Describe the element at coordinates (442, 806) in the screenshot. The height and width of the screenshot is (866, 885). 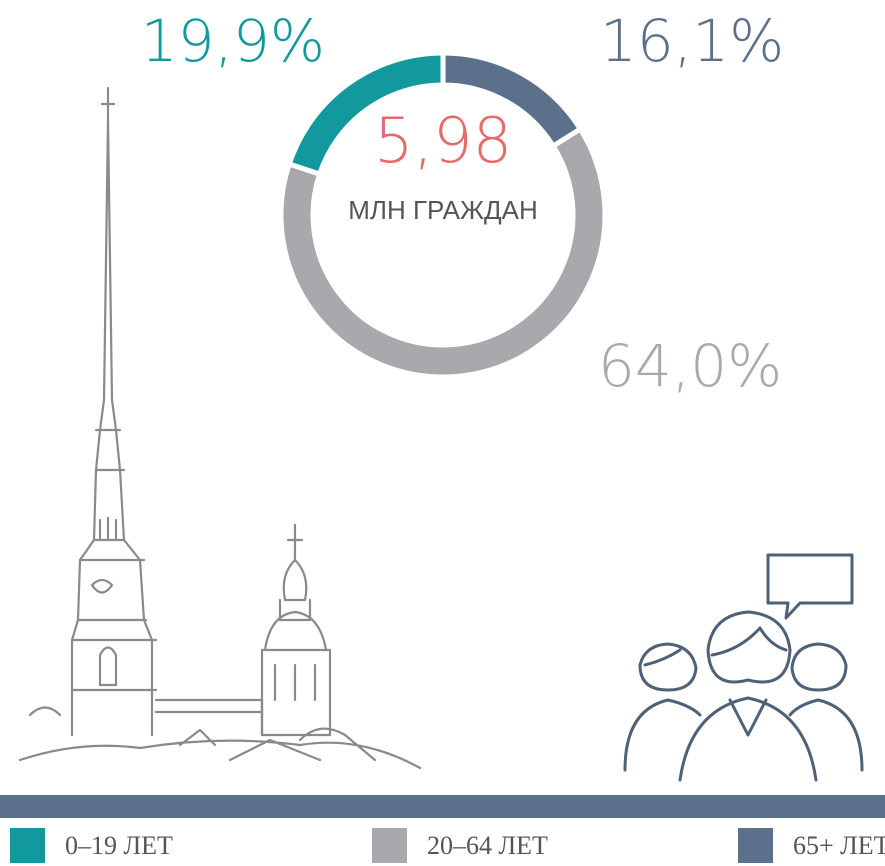
I see `footer-band` at that location.